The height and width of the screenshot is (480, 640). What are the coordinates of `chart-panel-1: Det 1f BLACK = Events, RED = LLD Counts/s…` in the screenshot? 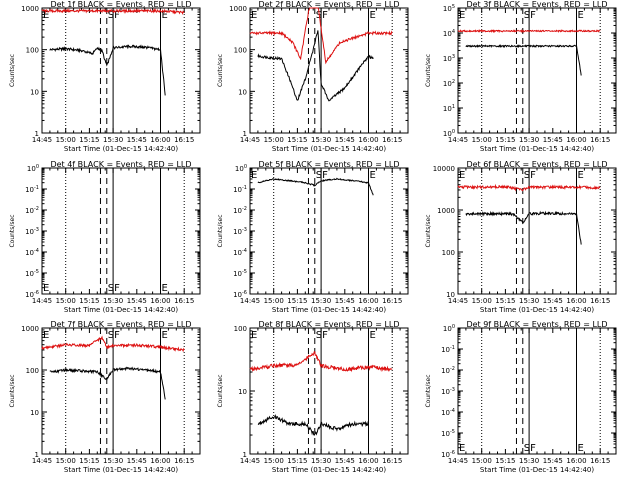 It's located at (105, 76).